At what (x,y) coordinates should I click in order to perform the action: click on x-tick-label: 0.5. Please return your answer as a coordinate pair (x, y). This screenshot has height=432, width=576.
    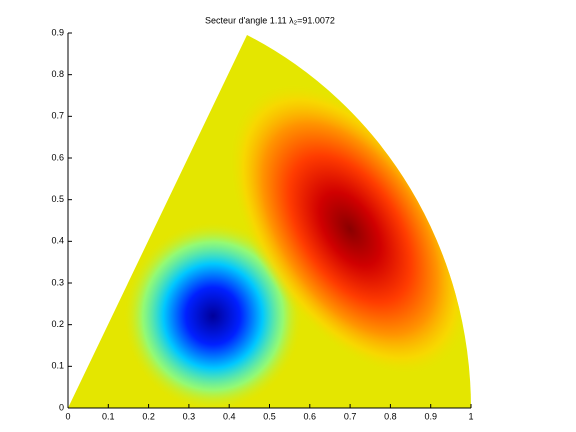
    Looking at the image, I should click on (269, 416).